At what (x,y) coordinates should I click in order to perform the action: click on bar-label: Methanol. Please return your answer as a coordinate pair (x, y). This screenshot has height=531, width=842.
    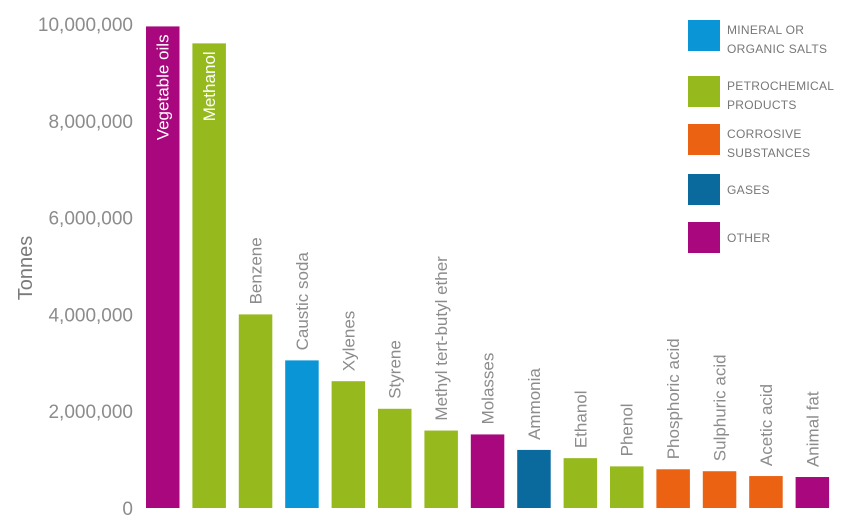
    Looking at the image, I should click on (209, 86).